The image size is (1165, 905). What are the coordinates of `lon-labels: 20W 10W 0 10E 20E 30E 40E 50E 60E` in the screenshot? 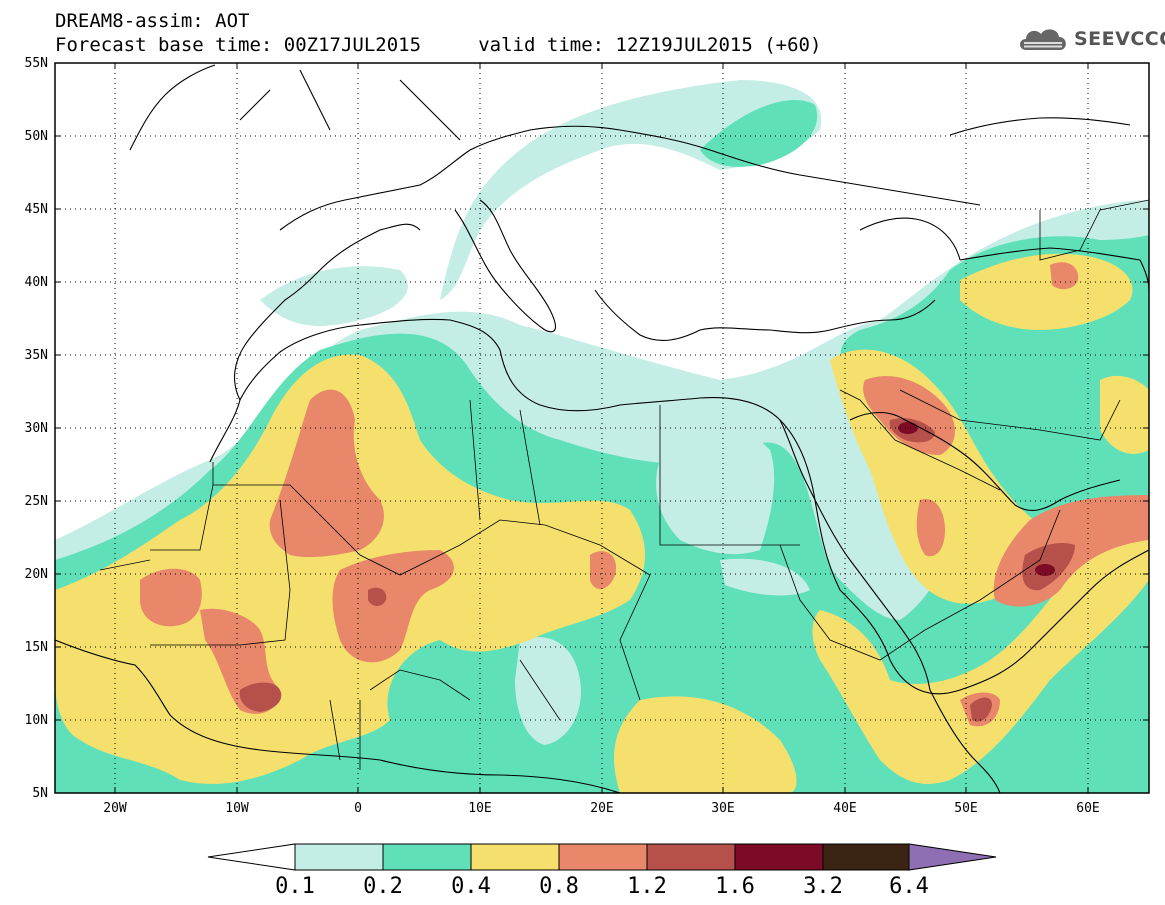 It's located at (601, 808).